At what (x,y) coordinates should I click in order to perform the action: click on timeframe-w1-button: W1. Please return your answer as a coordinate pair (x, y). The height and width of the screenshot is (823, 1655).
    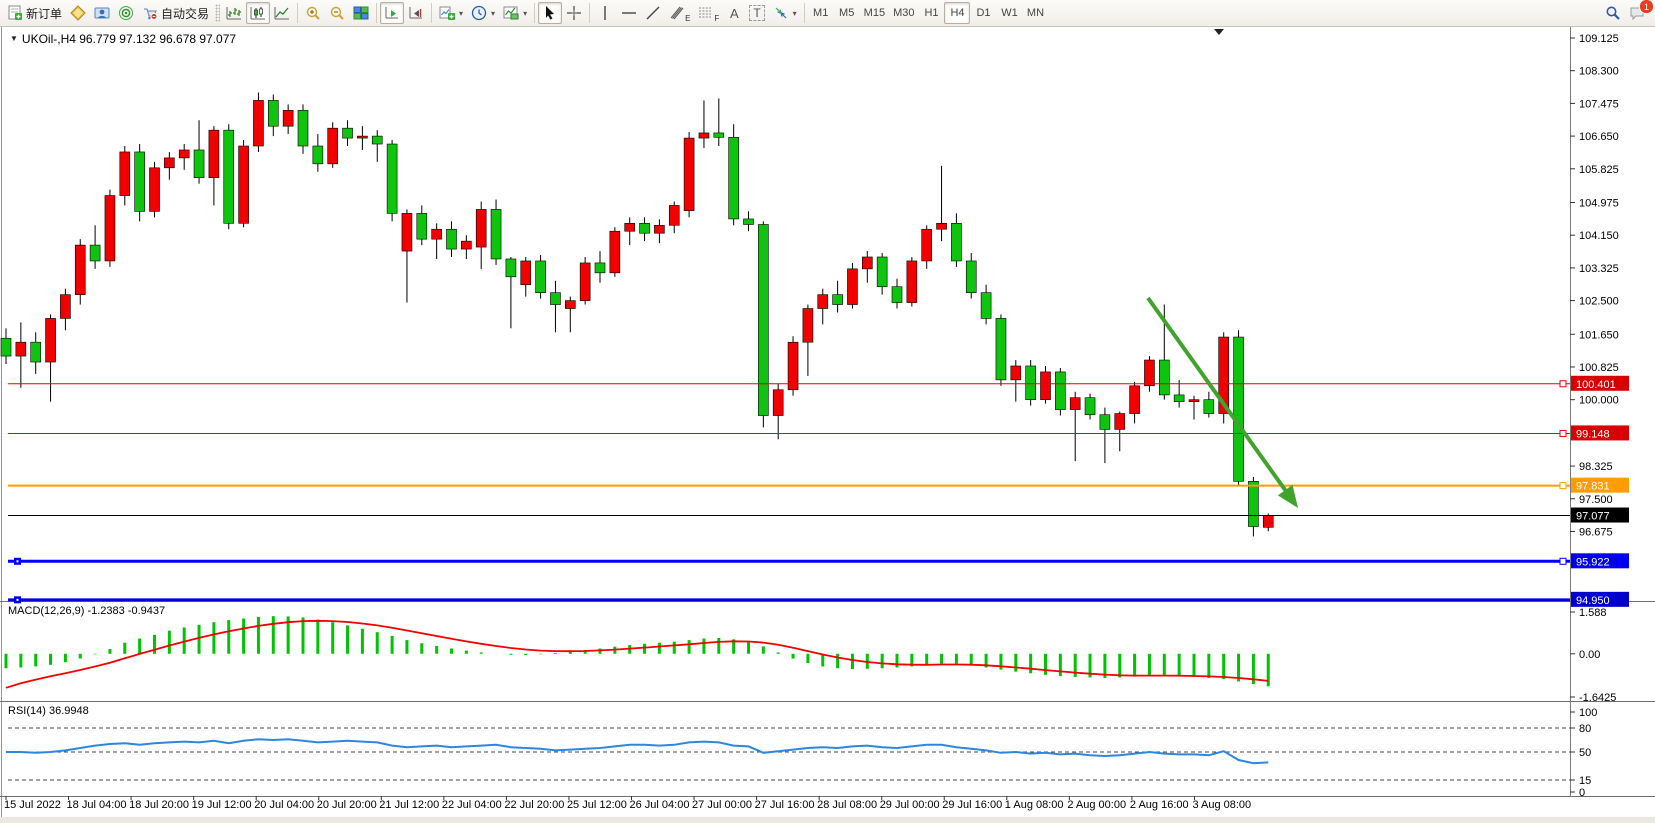
    Looking at the image, I should click on (1009, 13).